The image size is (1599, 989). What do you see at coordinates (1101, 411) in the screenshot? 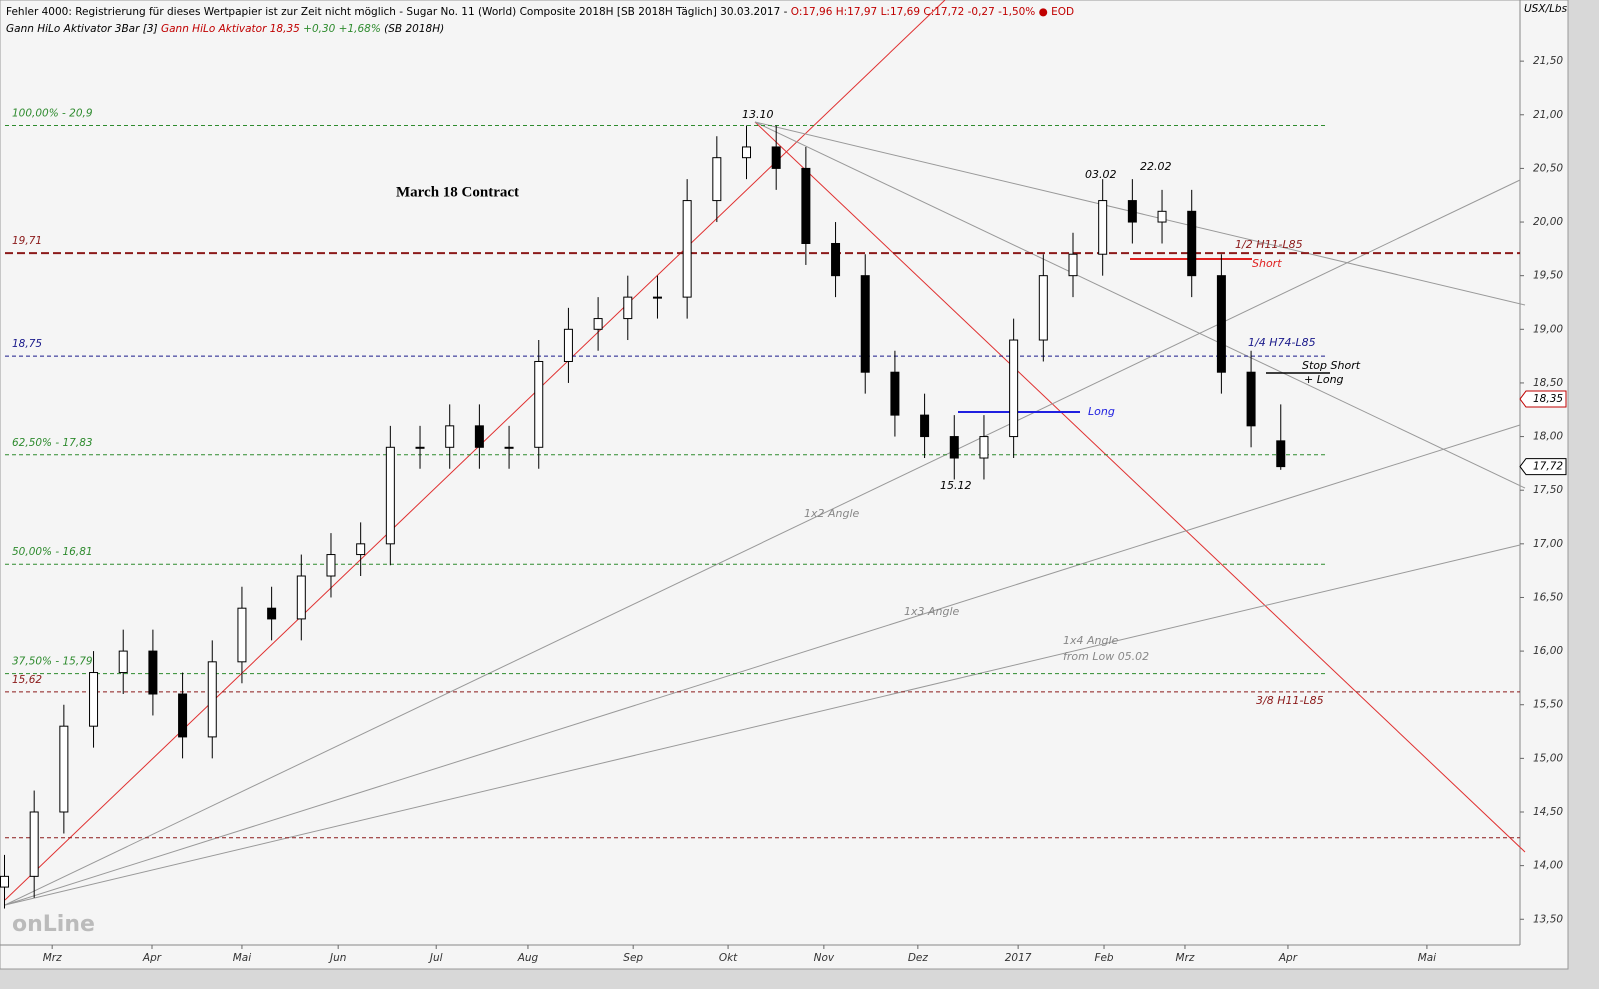
I see `annotation: Long` at bounding box center [1101, 411].